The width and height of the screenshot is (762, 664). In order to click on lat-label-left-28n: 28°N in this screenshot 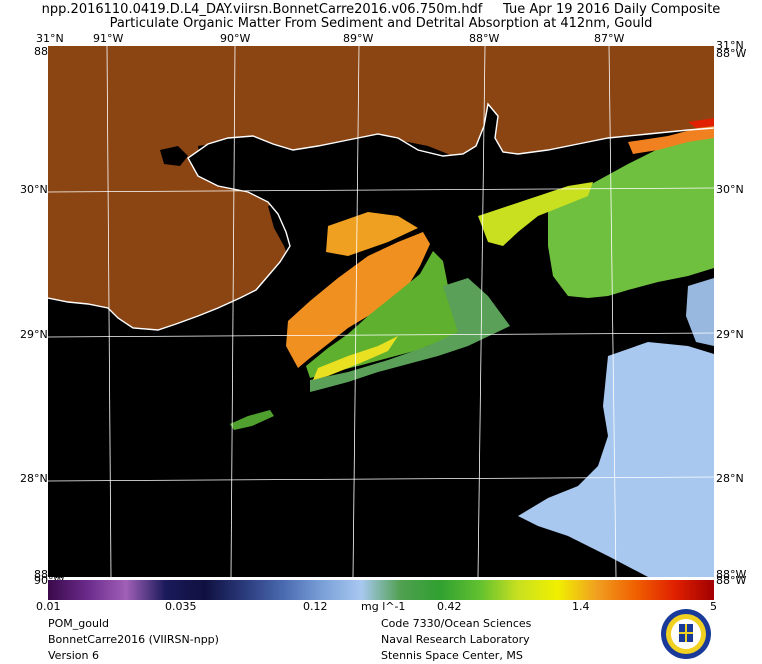, I will do `click(34, 478)`.